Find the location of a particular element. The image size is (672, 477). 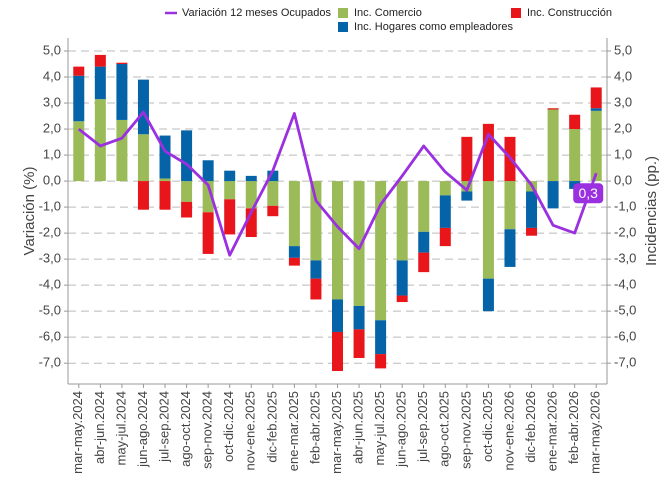

y-tick-label: 5,0 is located at coordinates (52, 49).